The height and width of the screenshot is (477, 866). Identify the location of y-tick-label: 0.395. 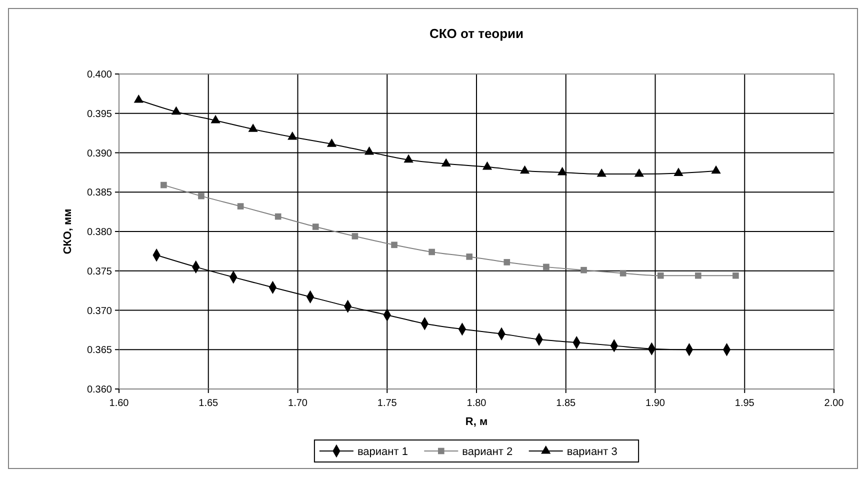
(99, 114).